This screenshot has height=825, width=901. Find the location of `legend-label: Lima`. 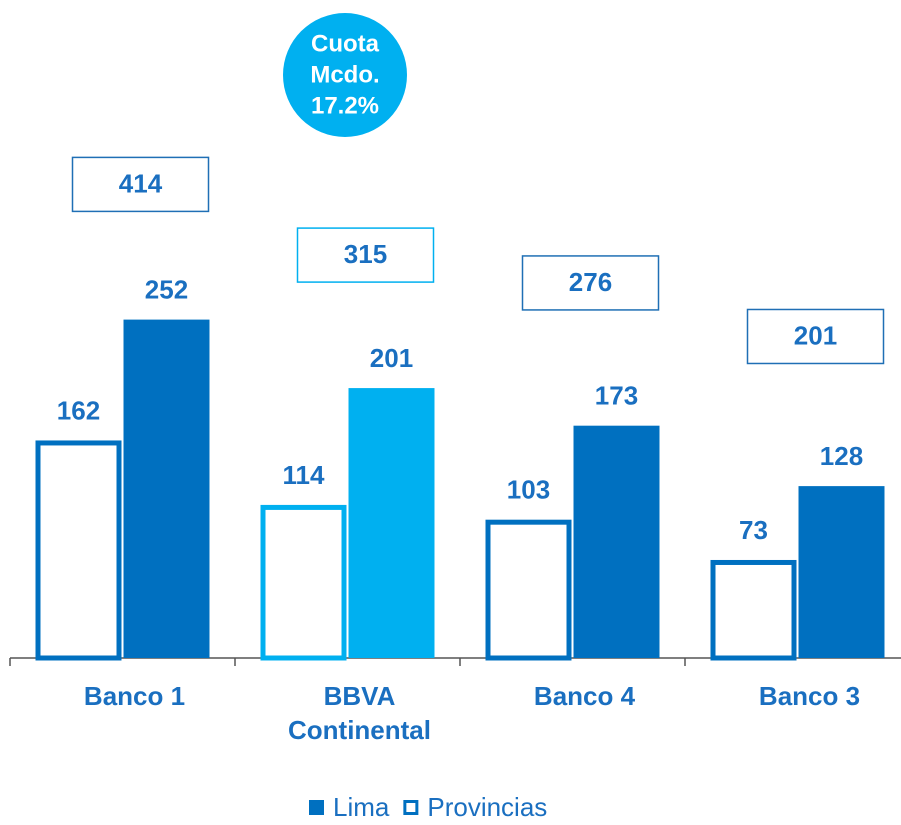

legend-label: Lima is located at coordinates (361, 807).